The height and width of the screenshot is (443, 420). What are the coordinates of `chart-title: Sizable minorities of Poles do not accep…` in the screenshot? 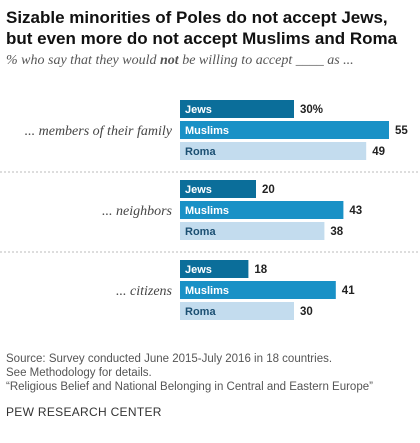 It's located at (202, 28).